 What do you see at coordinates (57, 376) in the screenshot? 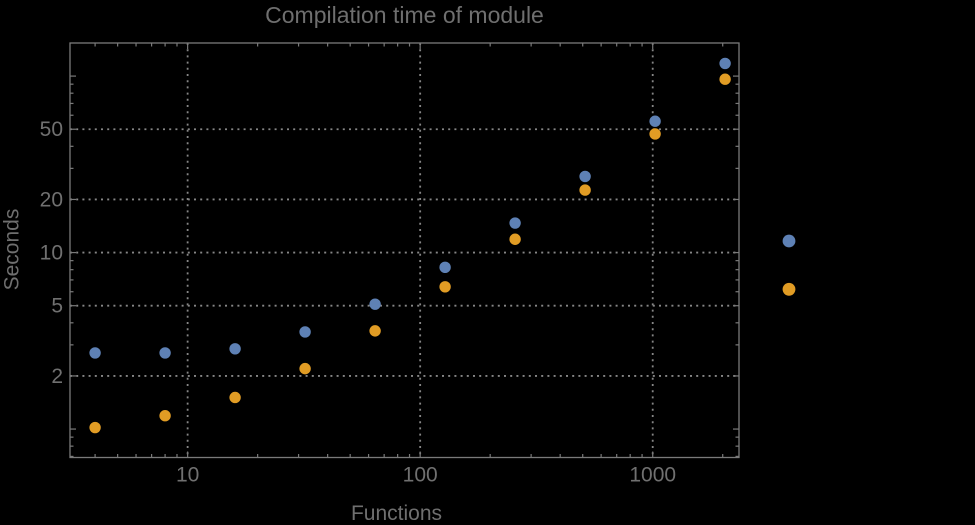
I see `y-tick-label-2: 2` at bounding box center [57, 376].